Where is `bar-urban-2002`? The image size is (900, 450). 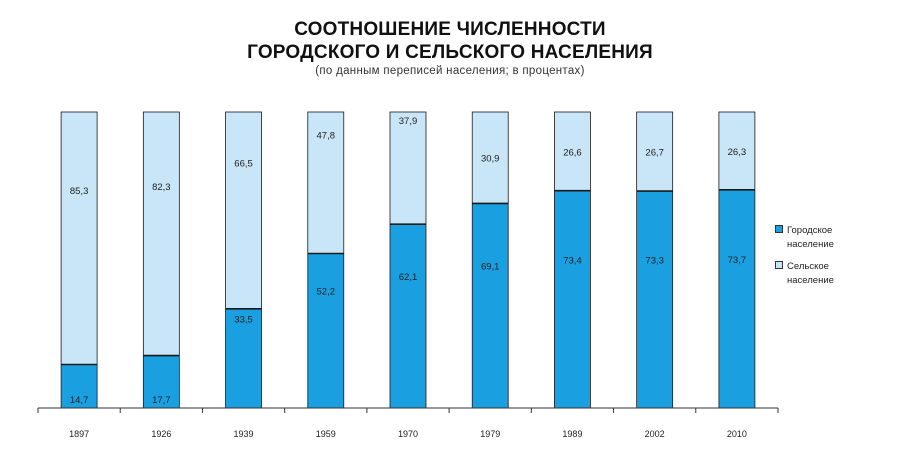 bar-urban-2002 is located at coordinates (654, 299).